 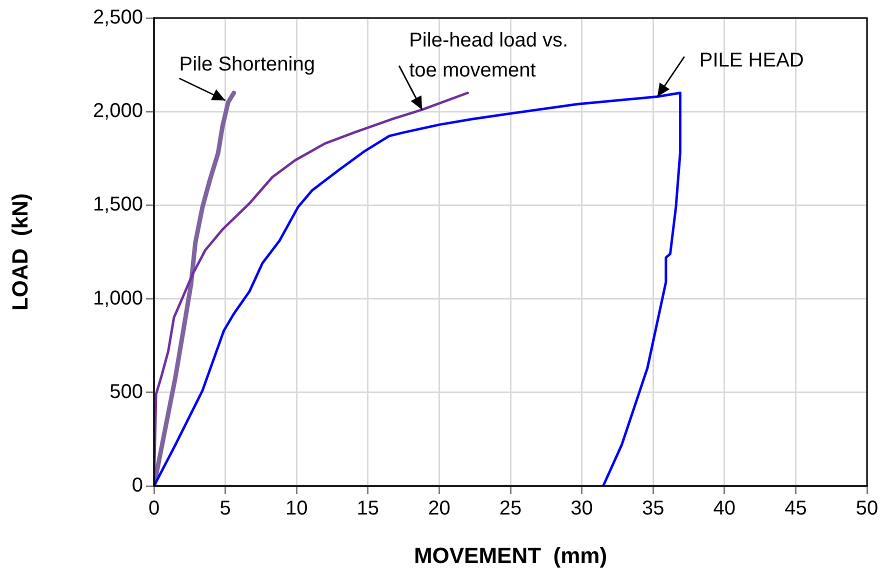 I want to click on x-tick-label: 40, so click(x=724, y=509).